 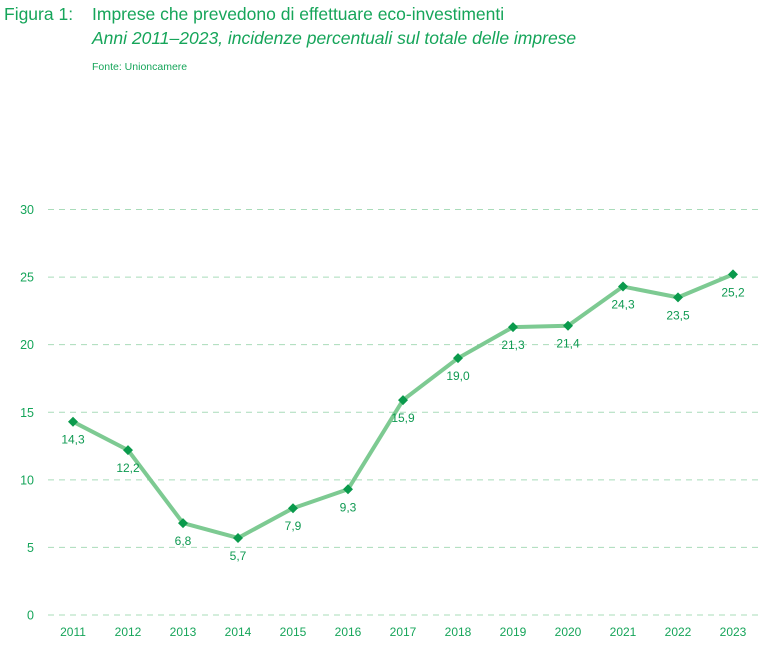 What do you see at coordinates (623, 305) in the screenshot?
I see `data-label: 24,3` at bounding box center [623, 305].